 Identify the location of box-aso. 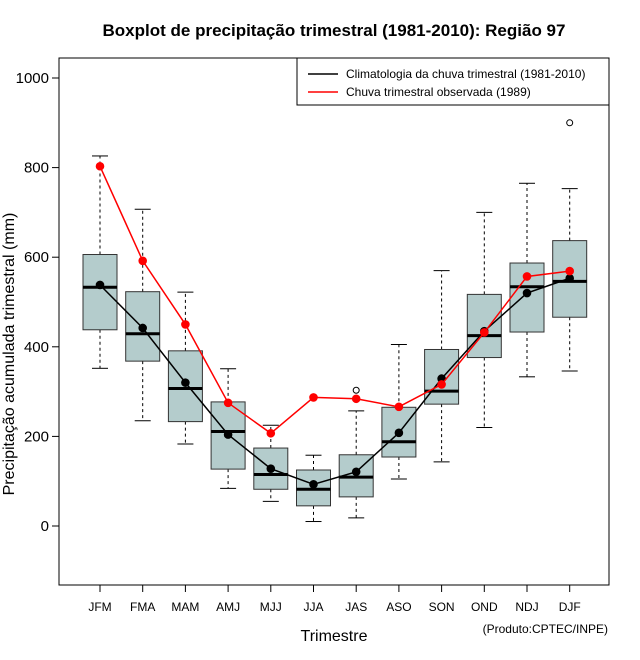
(399, 412).